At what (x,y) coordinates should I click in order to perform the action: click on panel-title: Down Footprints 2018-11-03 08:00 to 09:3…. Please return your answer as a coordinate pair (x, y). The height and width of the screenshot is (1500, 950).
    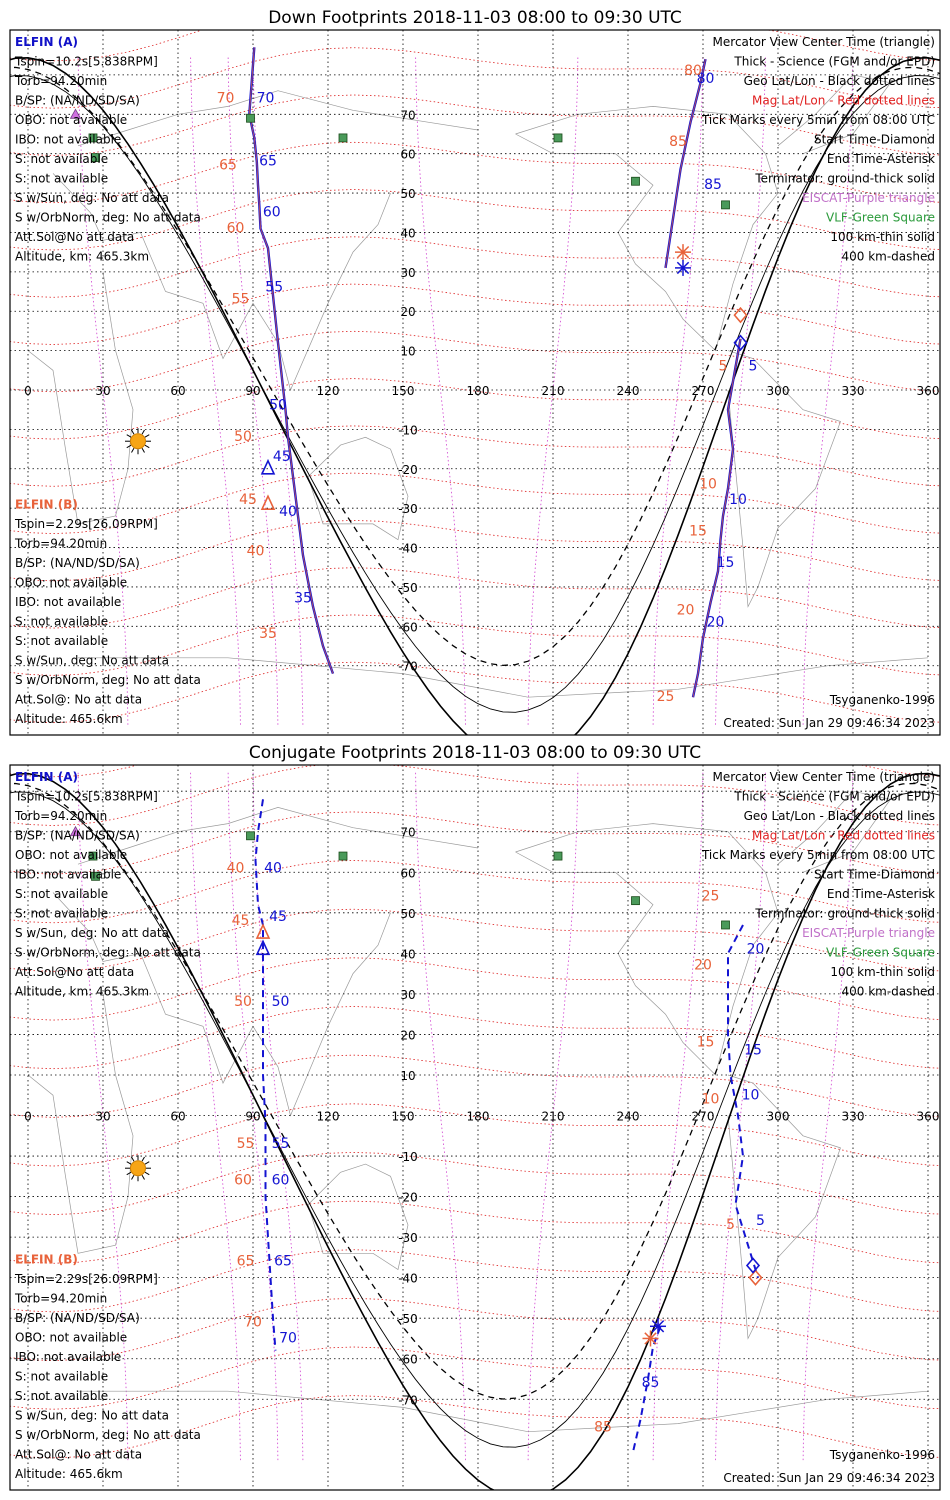
    Looking at the image, I should click on (475, 18).